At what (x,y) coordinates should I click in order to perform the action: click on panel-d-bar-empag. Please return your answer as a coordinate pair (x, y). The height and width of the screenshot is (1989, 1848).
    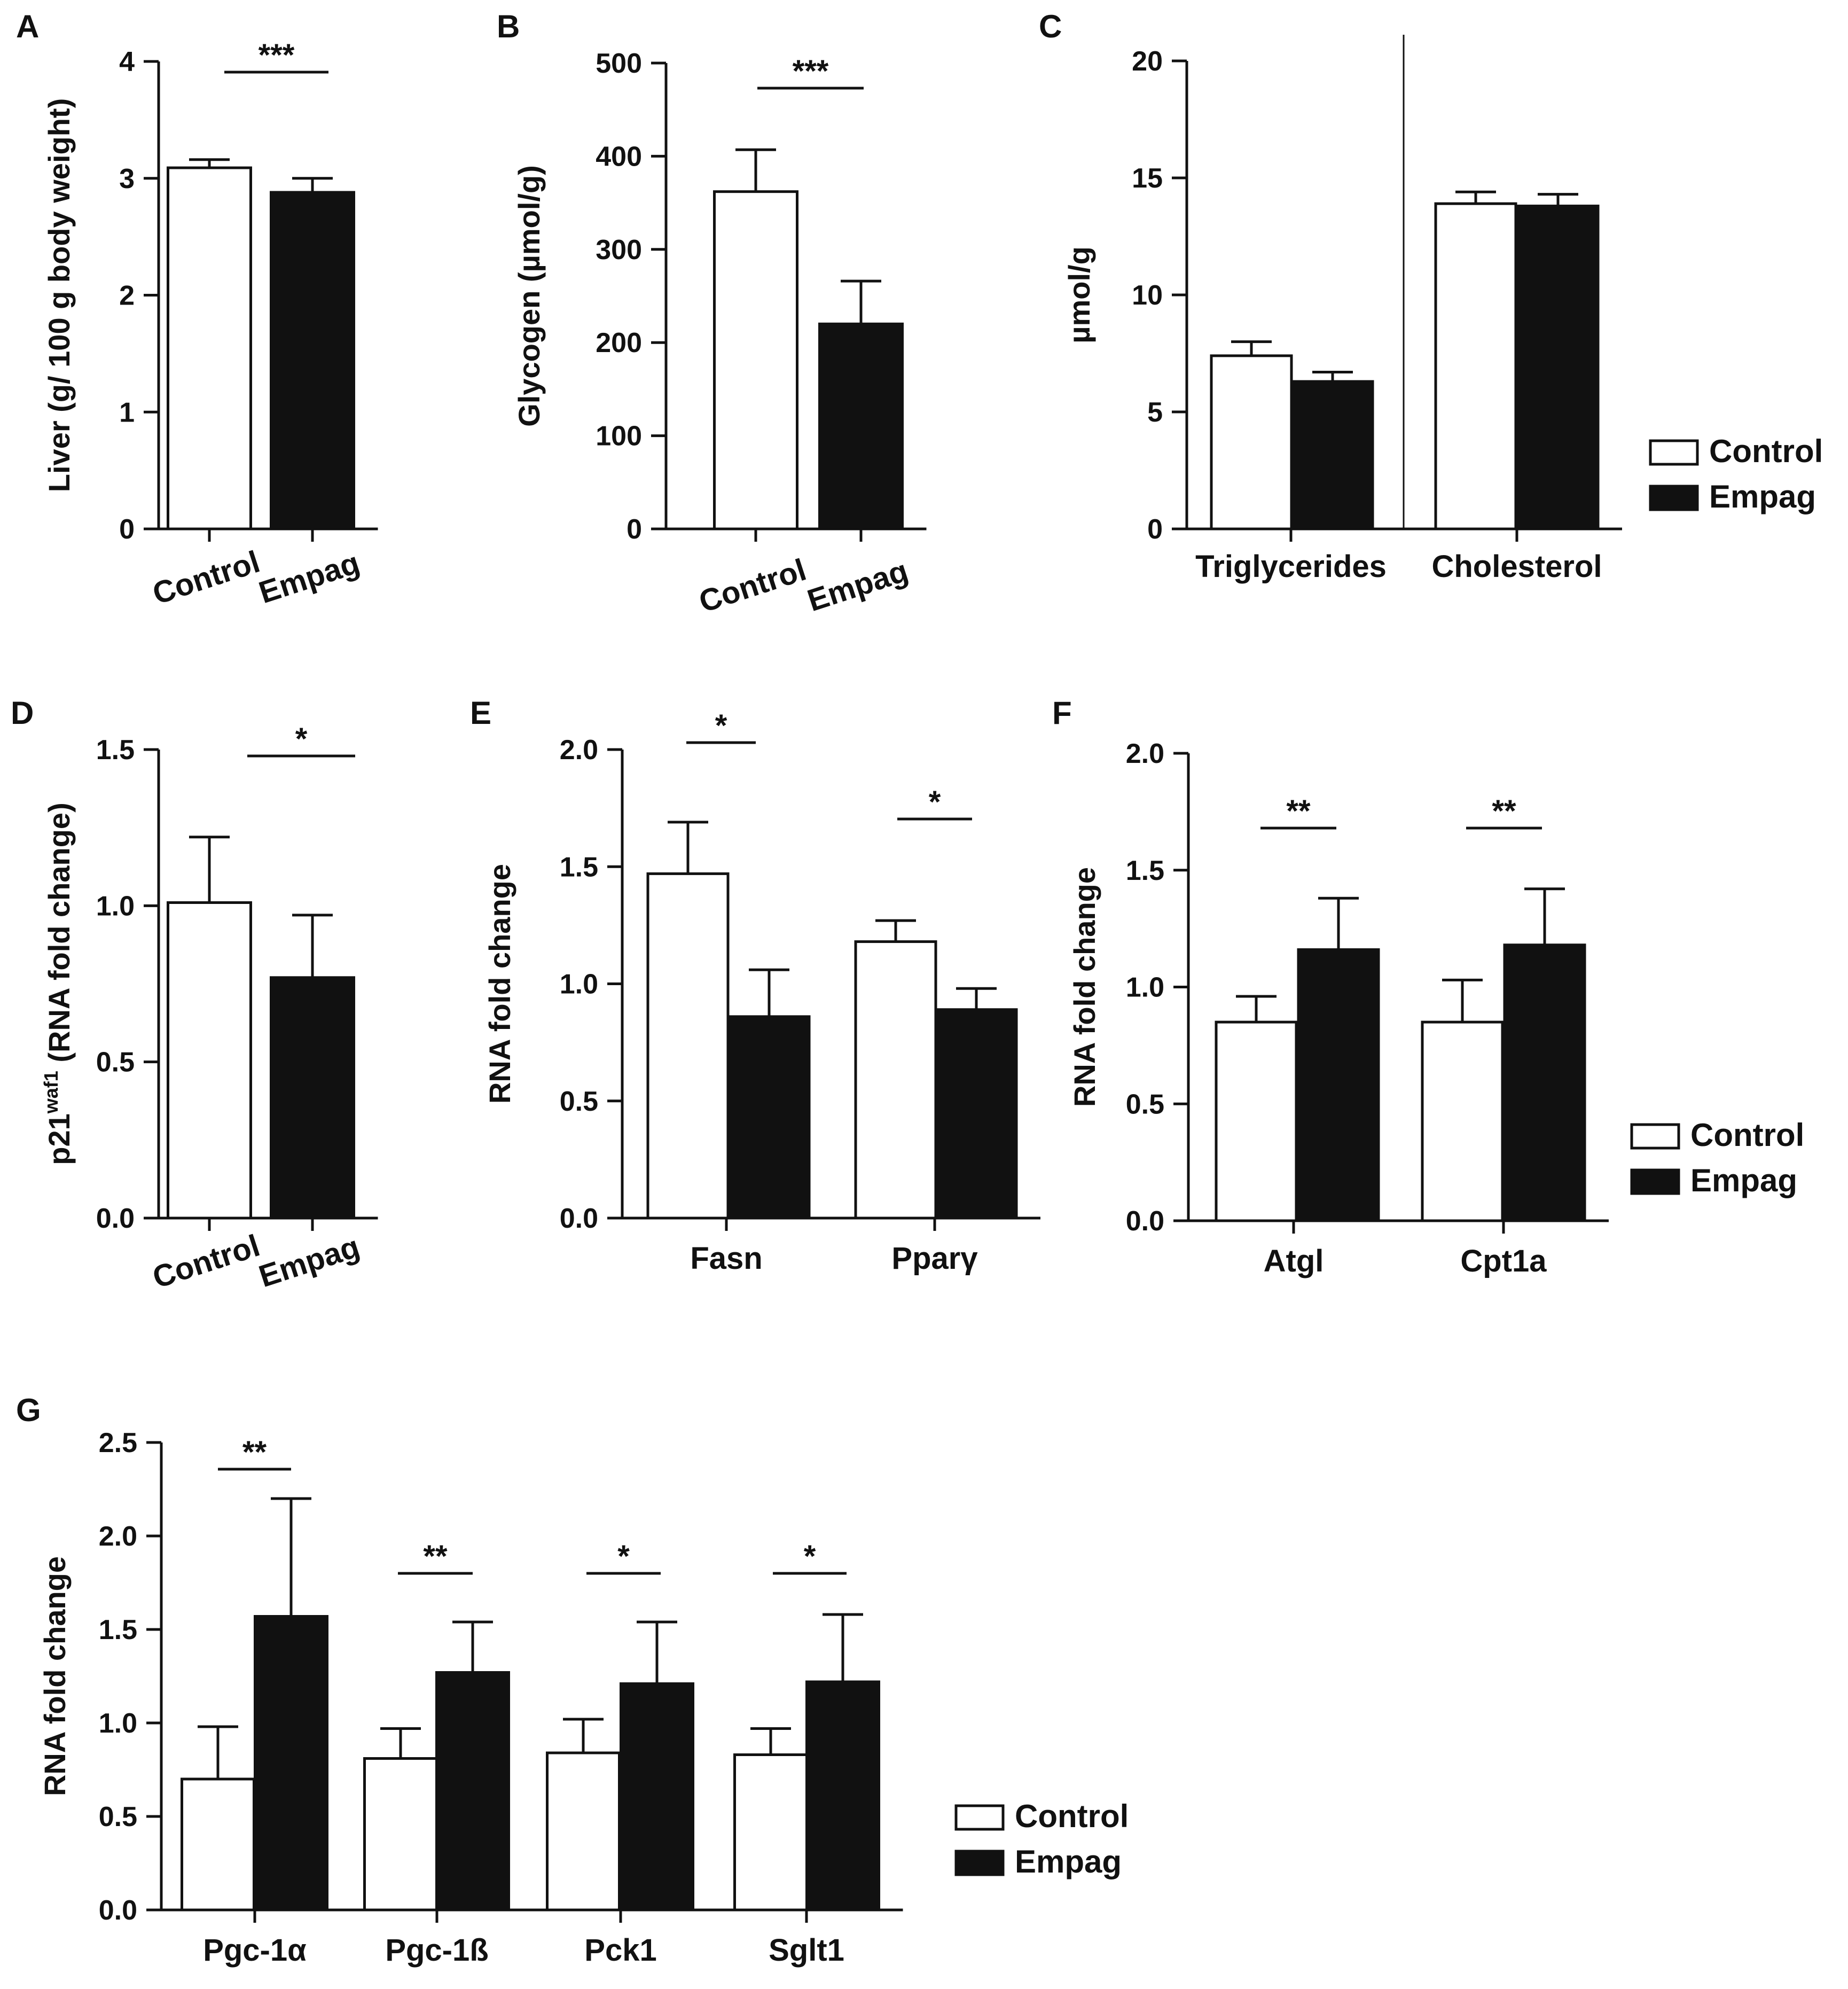
    Looking at the image, I should click on (312, 1098).